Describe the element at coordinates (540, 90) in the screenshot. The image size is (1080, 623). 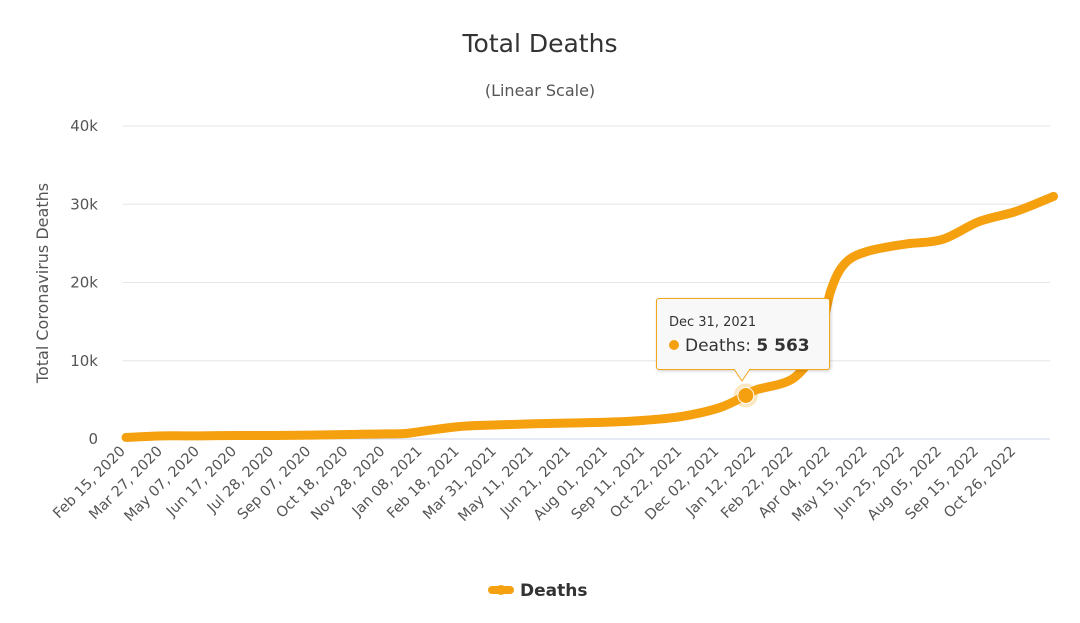
I see `chart-subtitle: (Linear Scale)` at that location.